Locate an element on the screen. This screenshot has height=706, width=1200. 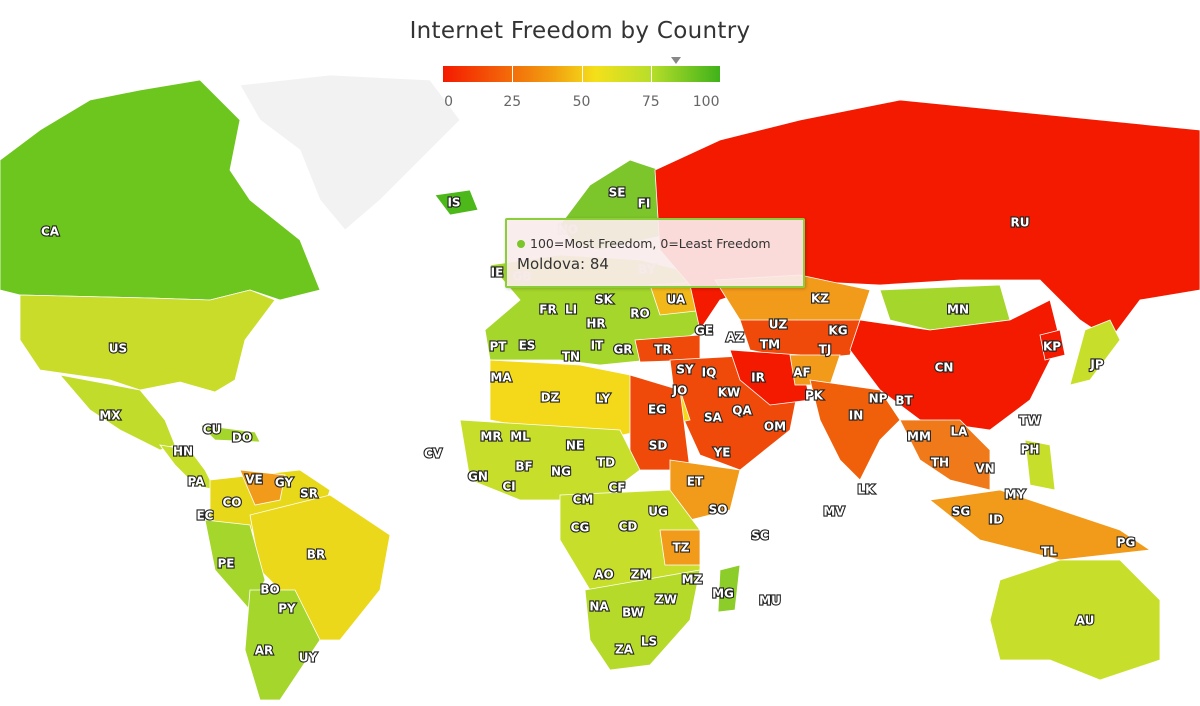
country-label-et: ET is located at coordinates (695, 481).